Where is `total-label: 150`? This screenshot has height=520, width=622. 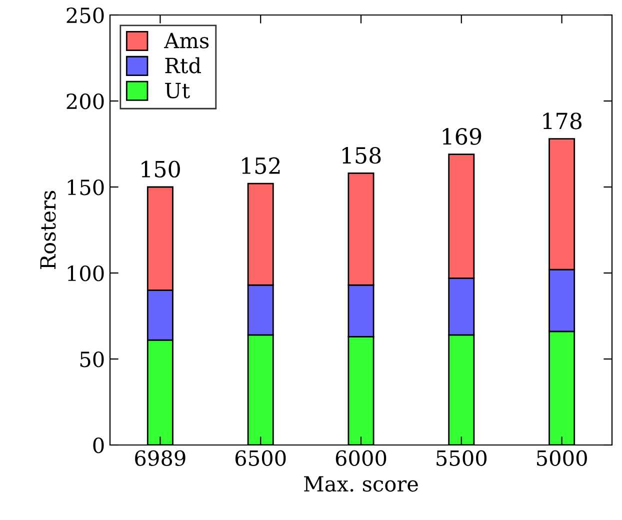 total-label: 150 is located at coordinates (161, 169).